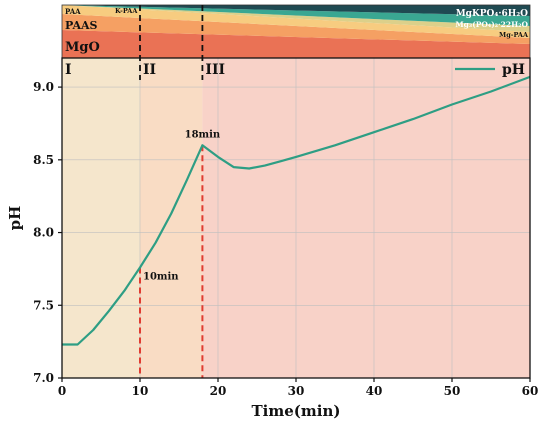 This screenshot has width=550, height=427. Describe the element at coordinates (296, 391) in the screenshot. I see `x-tick-30: 30` at that location.